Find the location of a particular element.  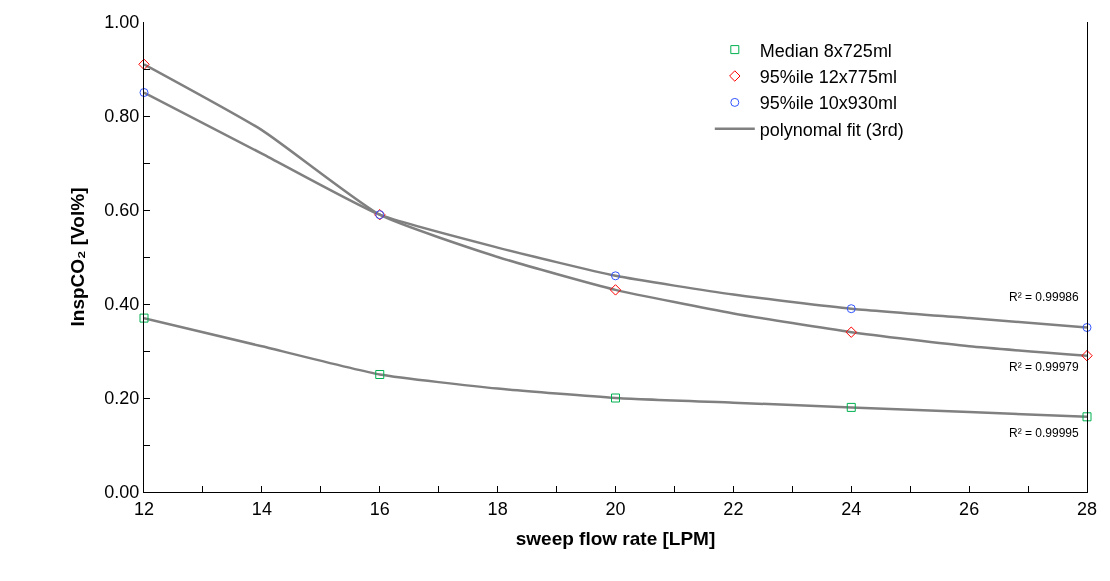

x-tick-label: 18 is located at coordinates (497, 508).